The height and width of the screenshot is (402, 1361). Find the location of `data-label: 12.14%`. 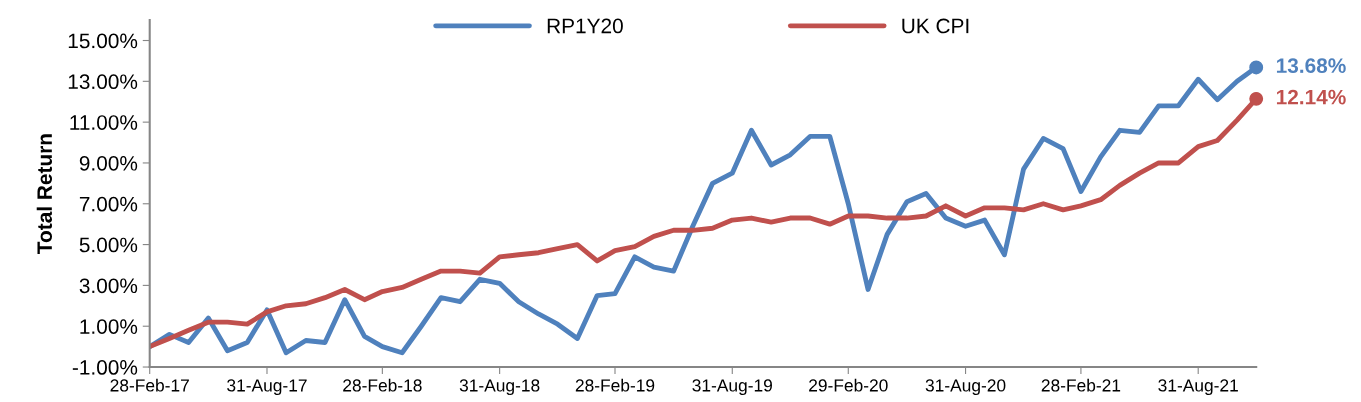

data-label: 12.14% is located at coordinates (1311, 97).